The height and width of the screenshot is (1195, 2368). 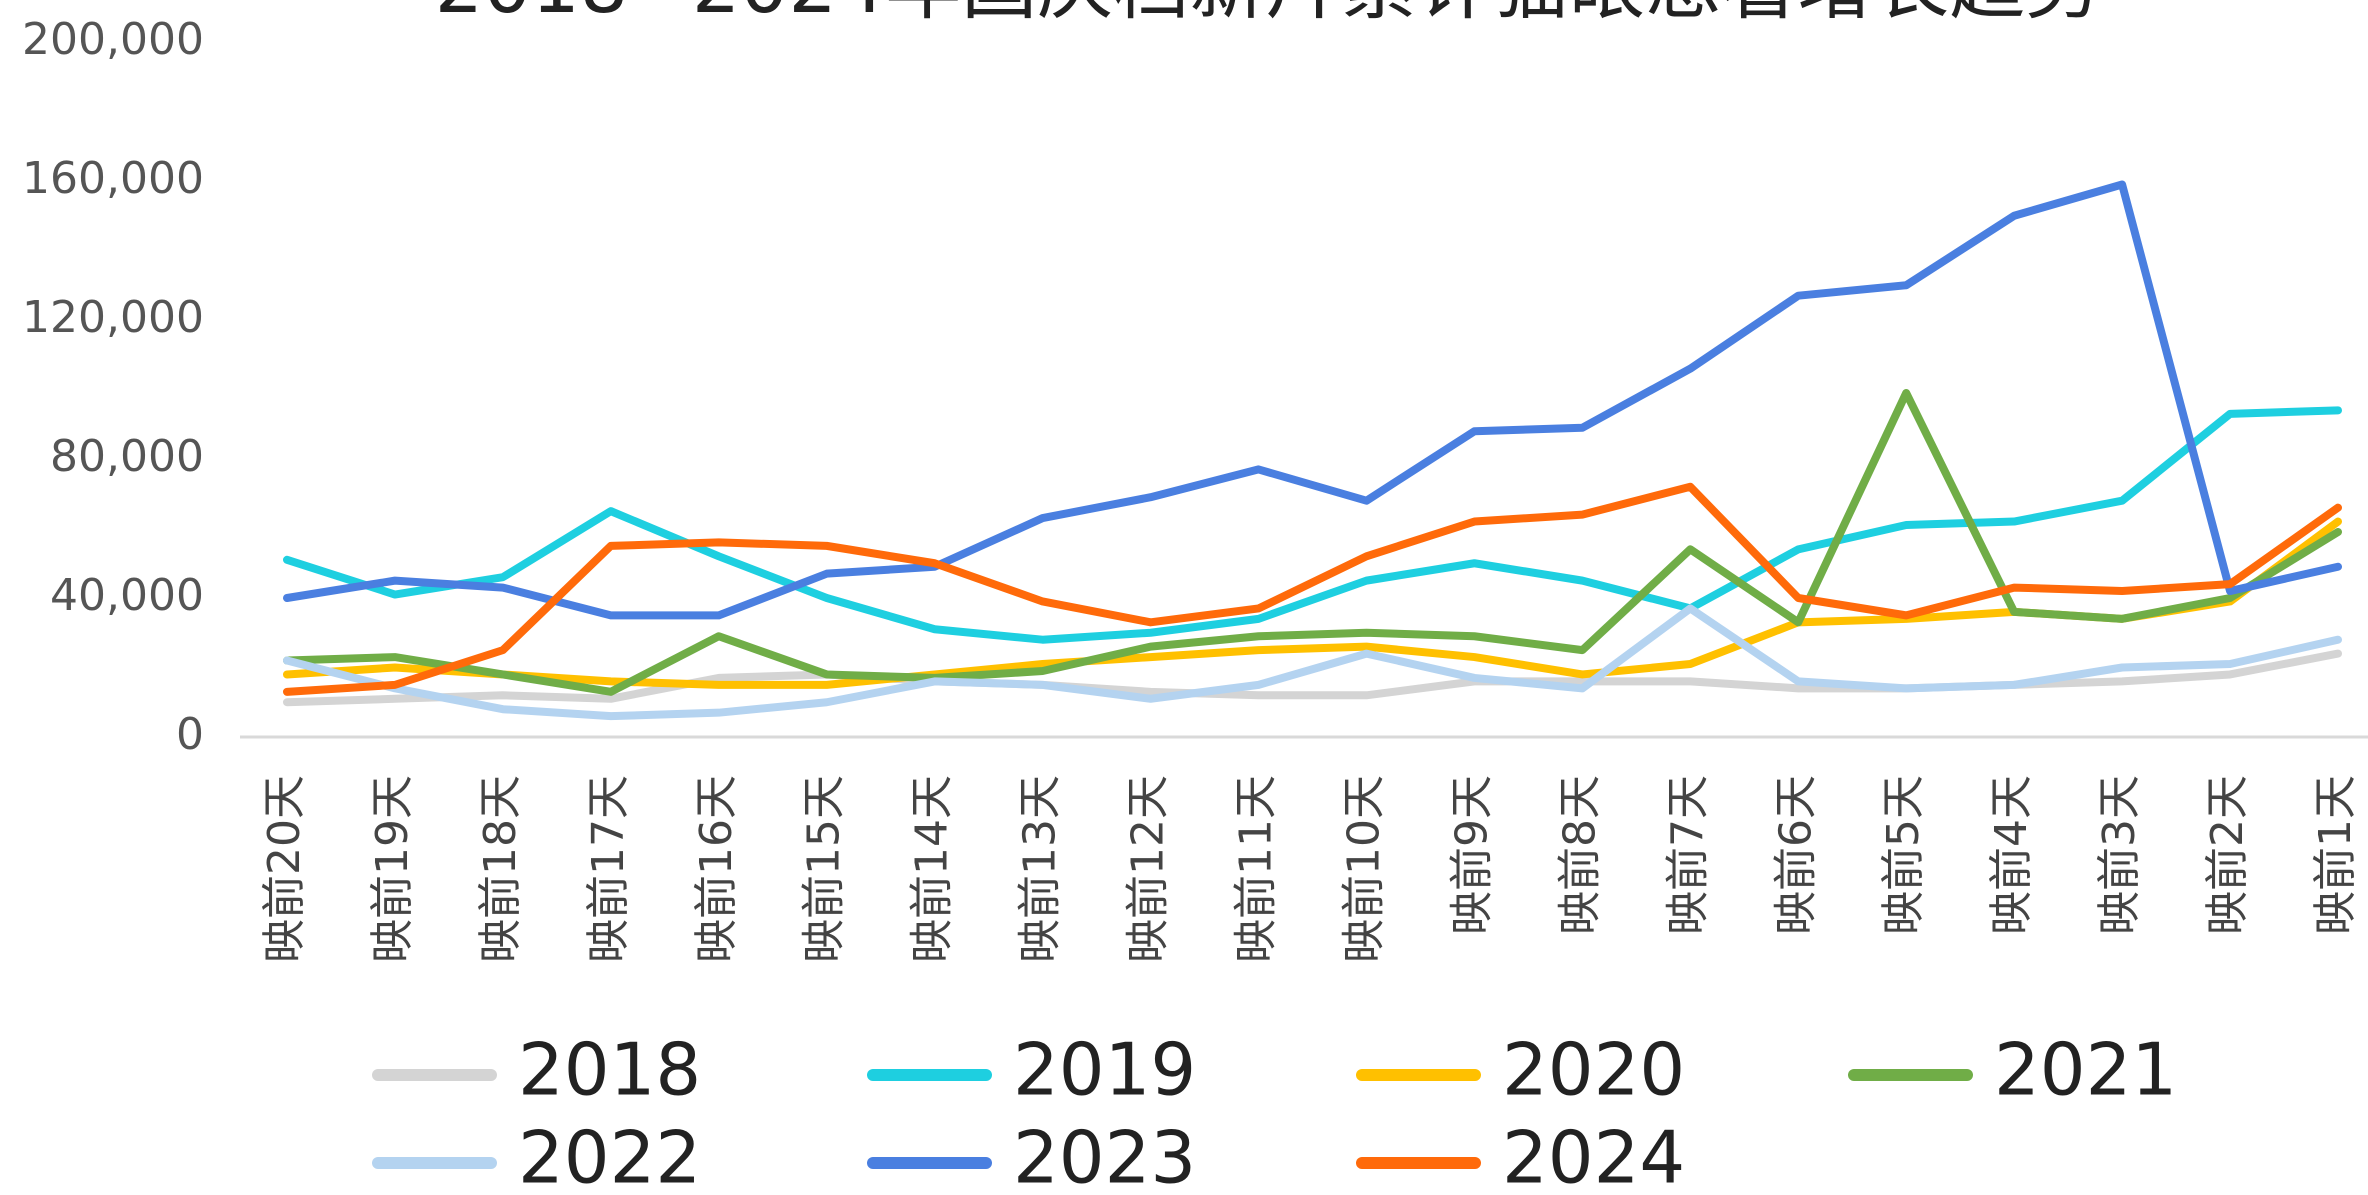 I want to click on y-tick-label: 80,000, so click(x=127, y=456).